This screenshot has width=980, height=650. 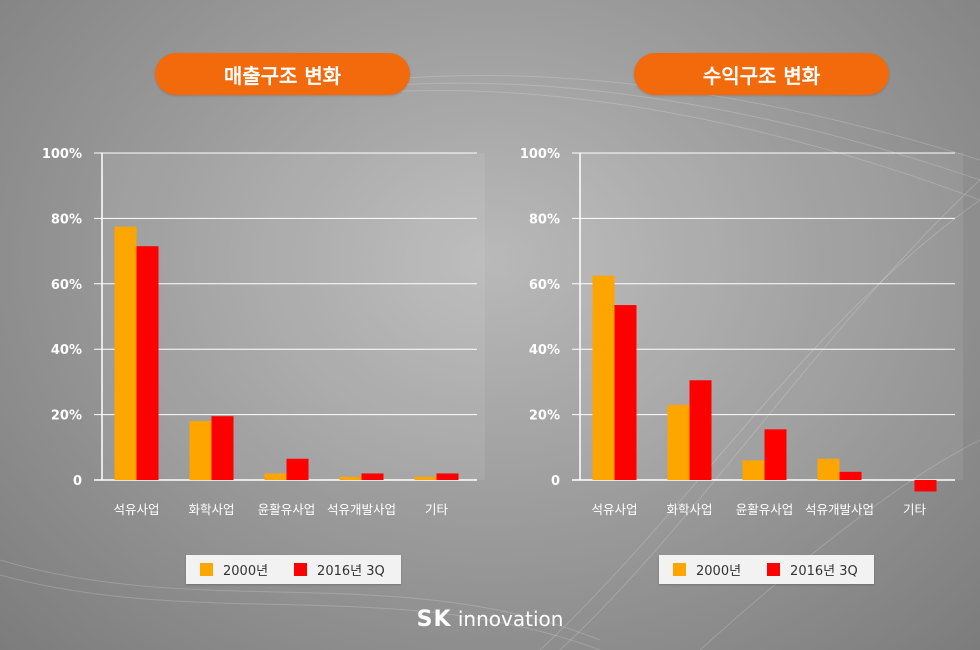 What do you see at coordinates (282, 74) in the screenshot?
I see `chart-title: 매출구조 변화` at bounding box center [282, 74].